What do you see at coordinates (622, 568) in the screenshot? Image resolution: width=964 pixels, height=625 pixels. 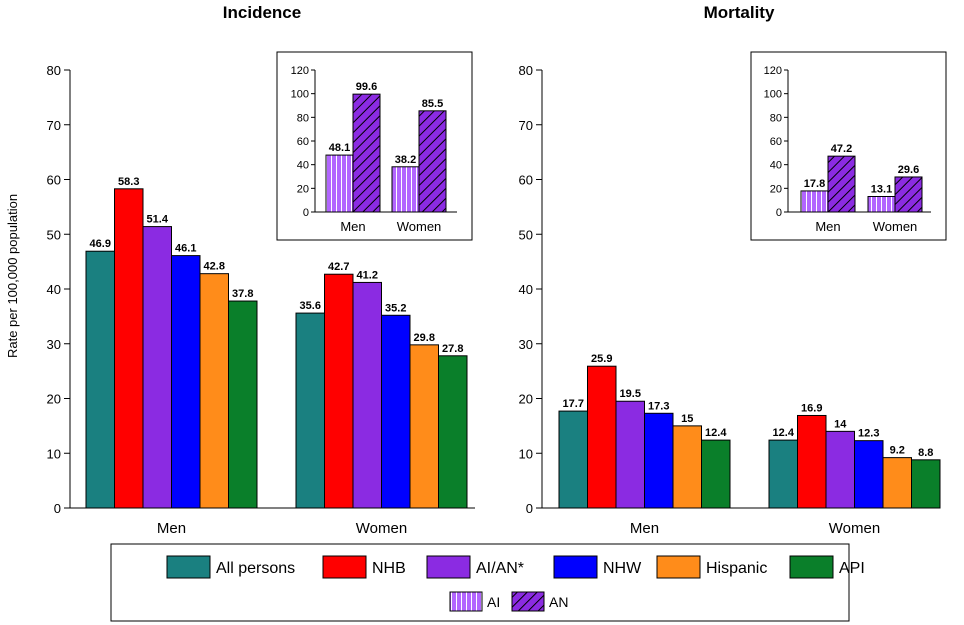 I see `legend-label-nhw: NHW` at bounding box center [622, 568].